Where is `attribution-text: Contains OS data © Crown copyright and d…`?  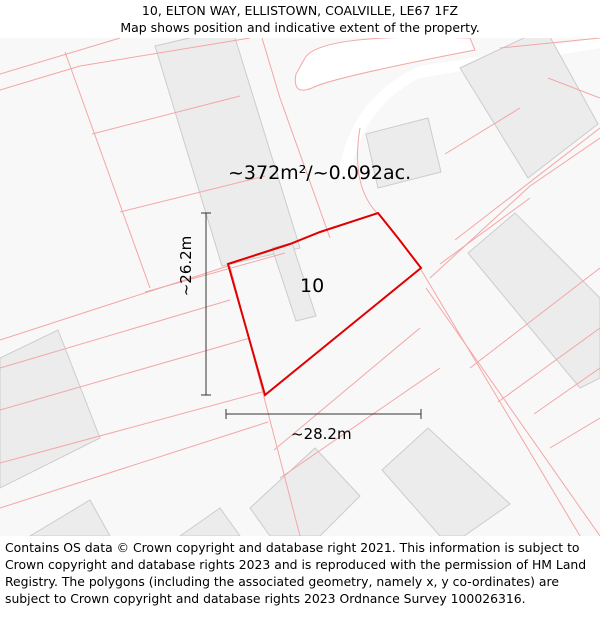
attribution-text: Contains OS data © Crown copyright and d… is located at coordinates (296, 573).